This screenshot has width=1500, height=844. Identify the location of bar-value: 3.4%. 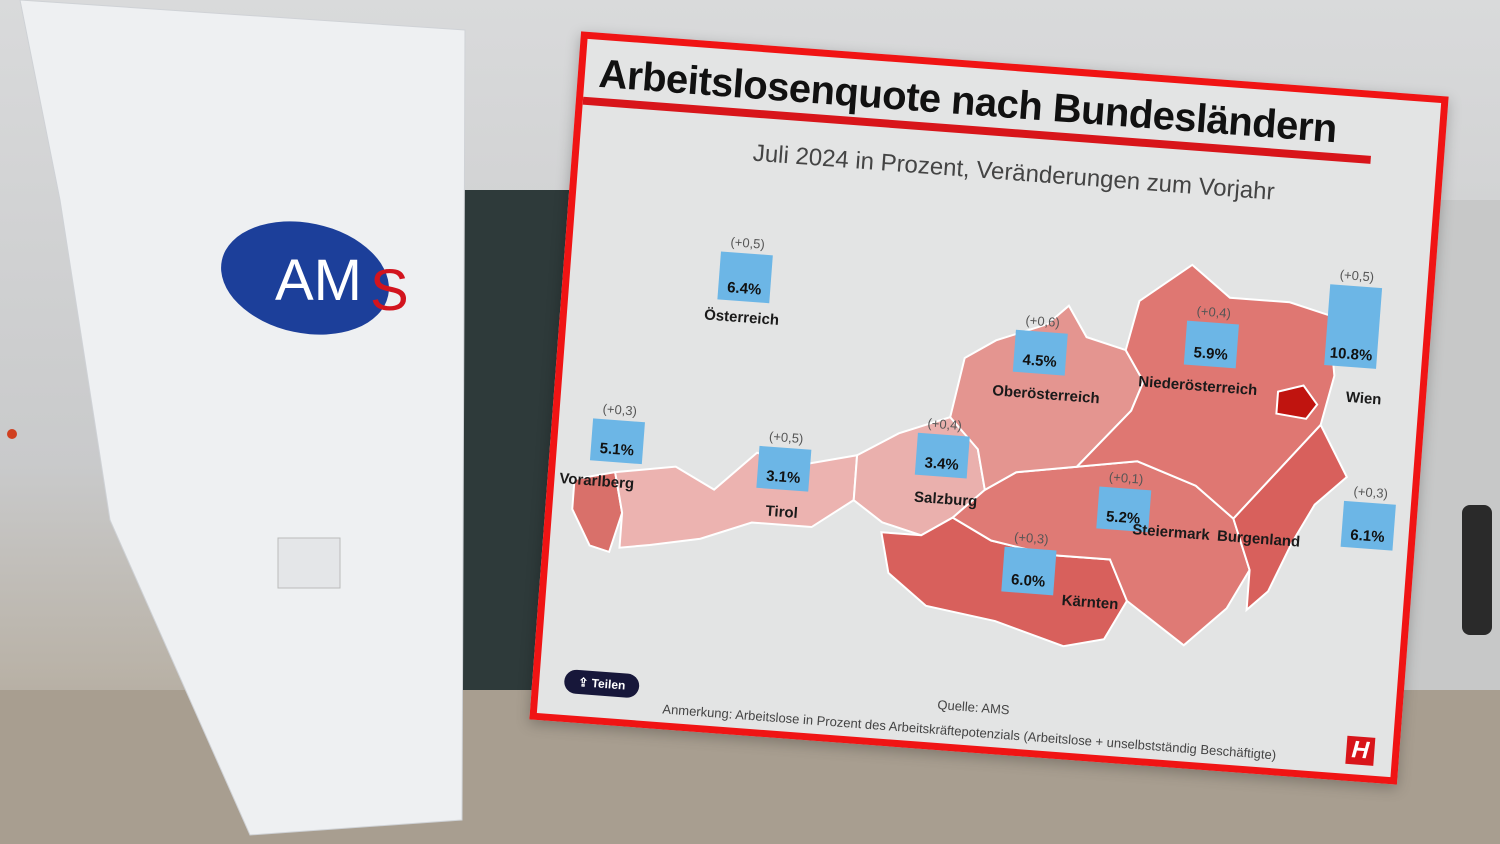
(941, 464).